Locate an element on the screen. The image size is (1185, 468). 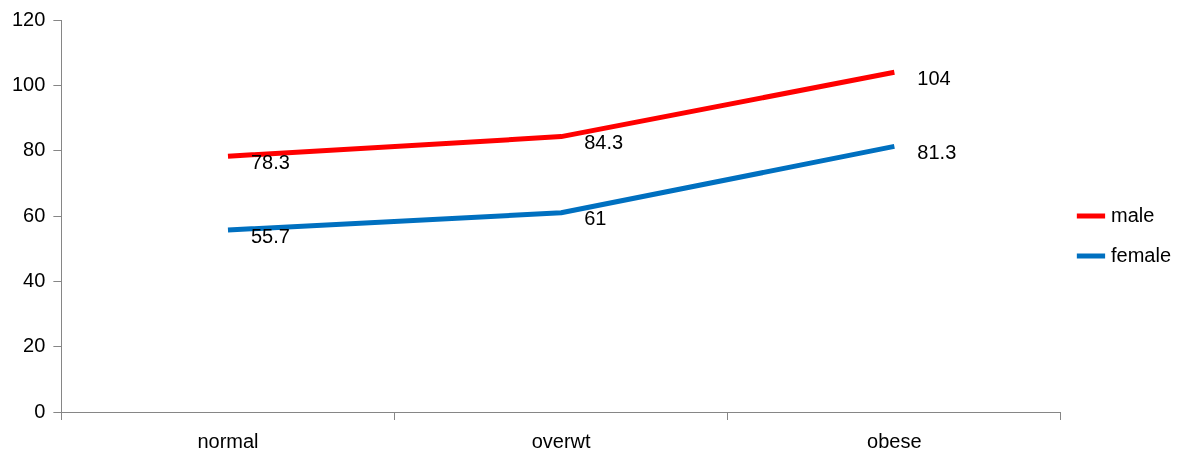
y-tick-label: 100 is located at coordinates (28, 83).